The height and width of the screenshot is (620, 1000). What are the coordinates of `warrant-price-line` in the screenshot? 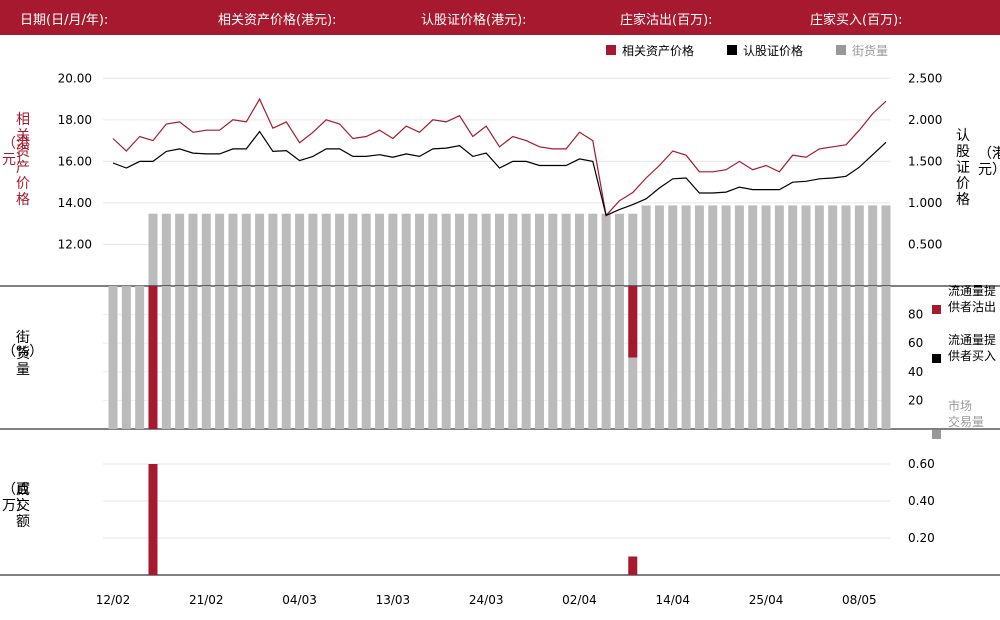 It's located at (499, 173).